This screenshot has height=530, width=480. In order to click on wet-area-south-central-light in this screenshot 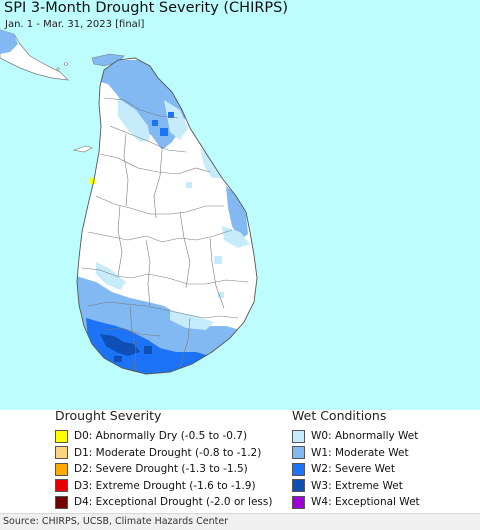, I will do `click(192, 320)`.